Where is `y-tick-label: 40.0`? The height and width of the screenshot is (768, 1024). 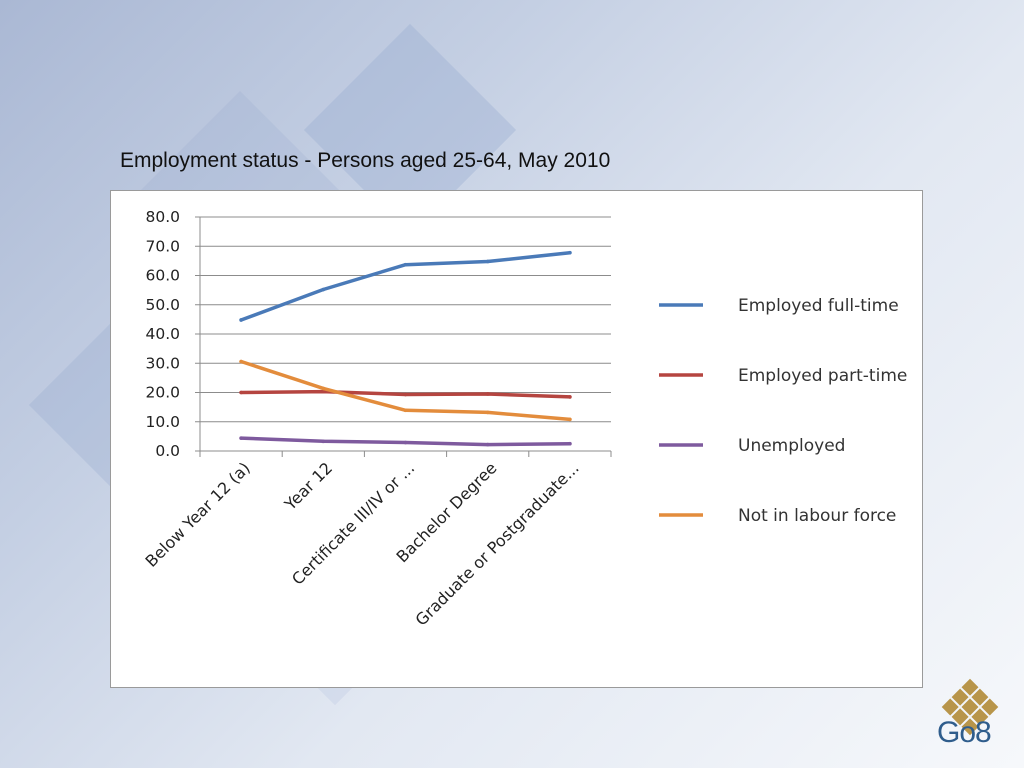 y-tick-label: 40.0 is located at coordinates (162, 334).